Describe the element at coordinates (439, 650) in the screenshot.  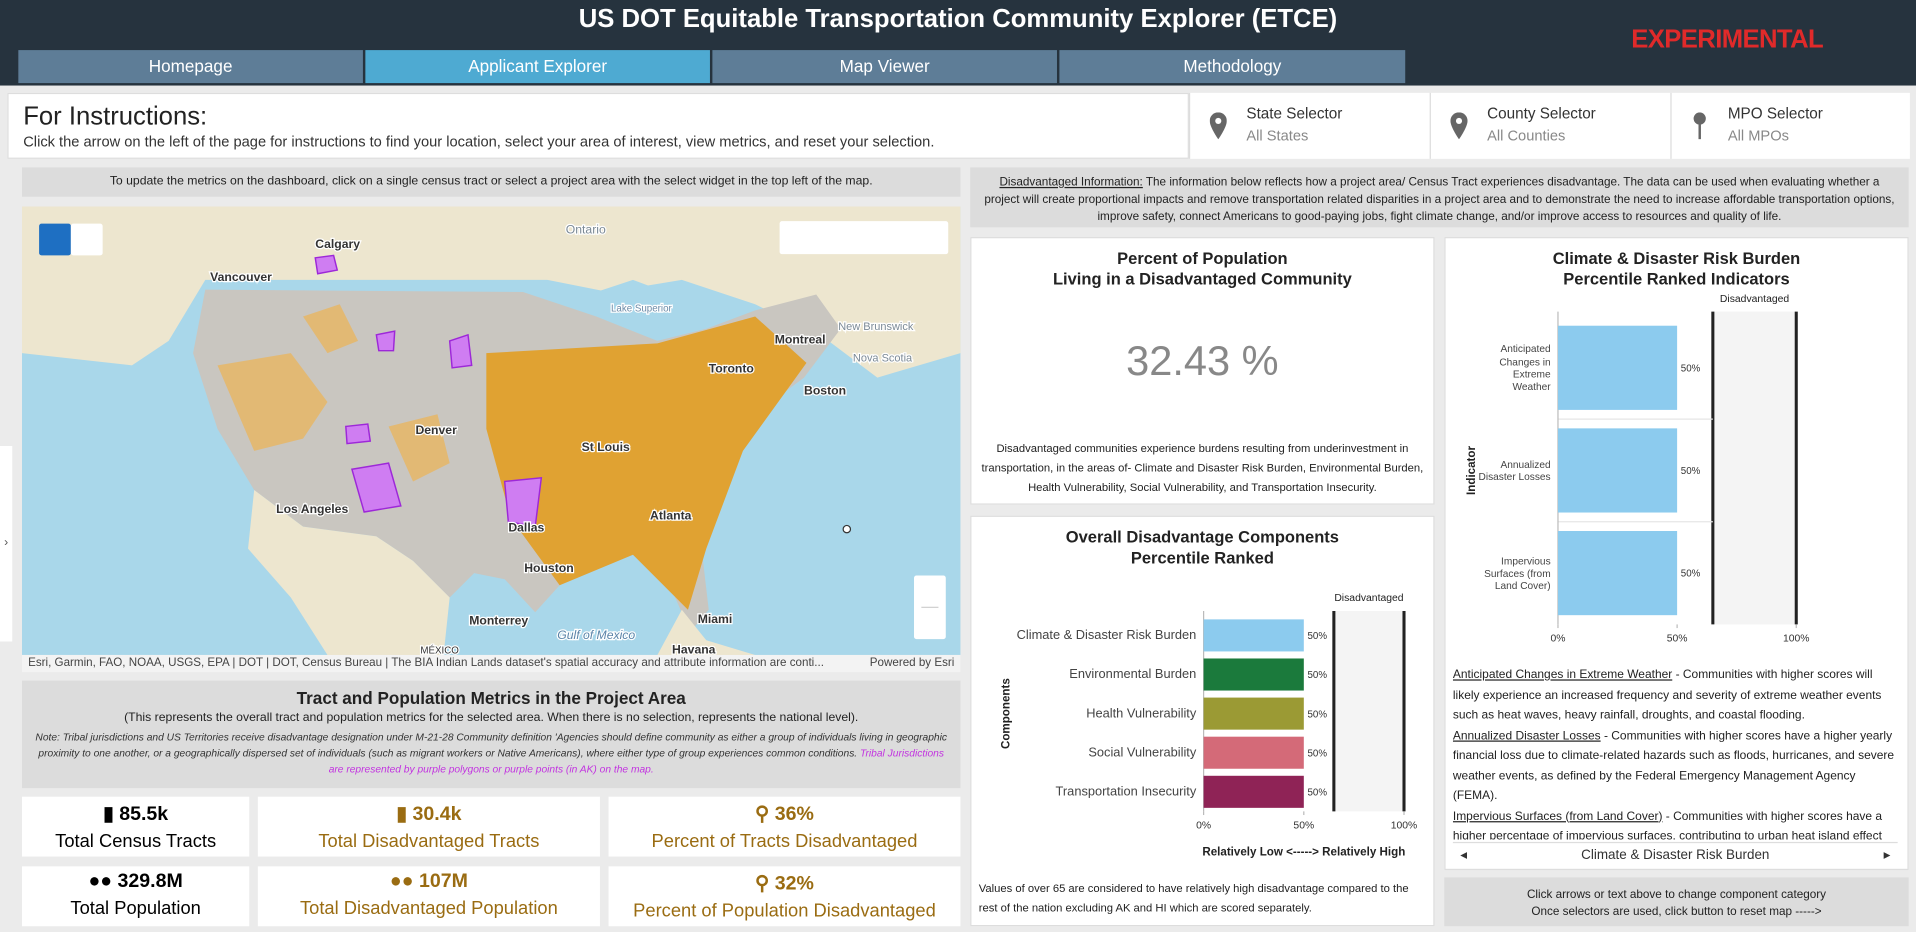
I see `map-label: MÉXICO` at that location.